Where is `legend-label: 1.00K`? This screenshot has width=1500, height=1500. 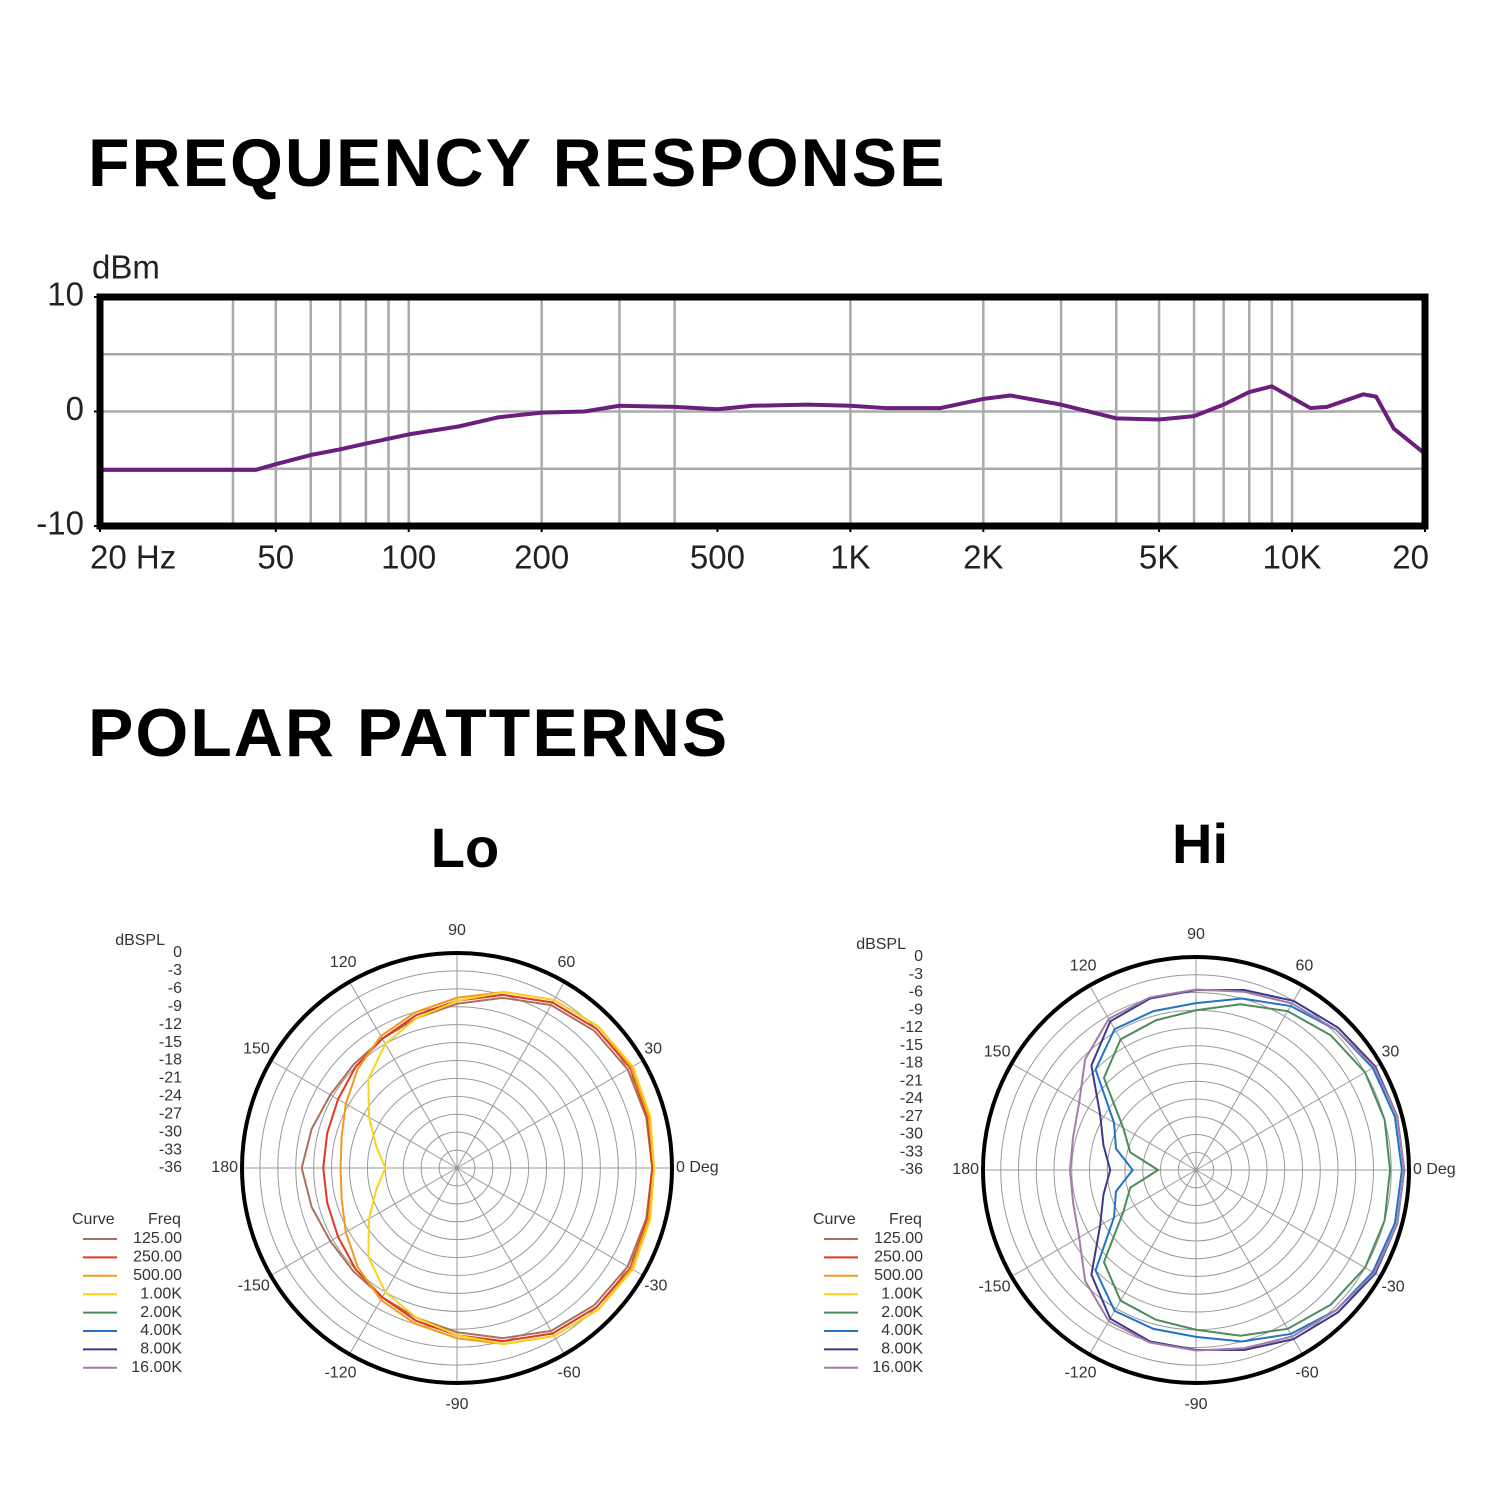 legend-label: 1.00K is located at coordinates (902, 1293).